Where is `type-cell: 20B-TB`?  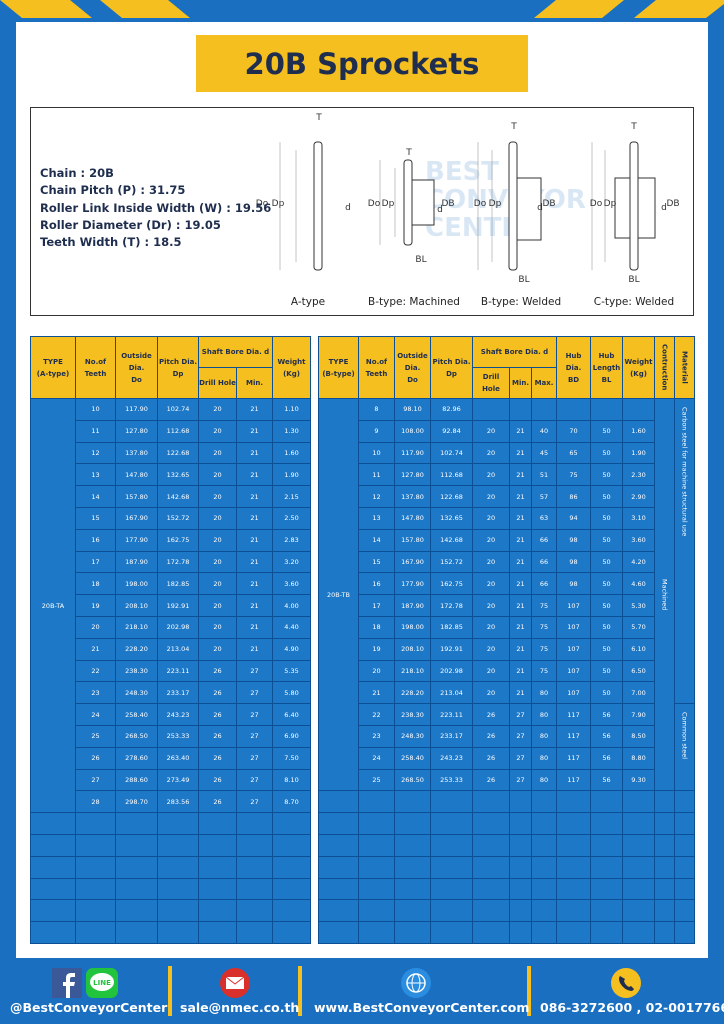 type-cell: 20B-TB is located at coordinates (338, 594).